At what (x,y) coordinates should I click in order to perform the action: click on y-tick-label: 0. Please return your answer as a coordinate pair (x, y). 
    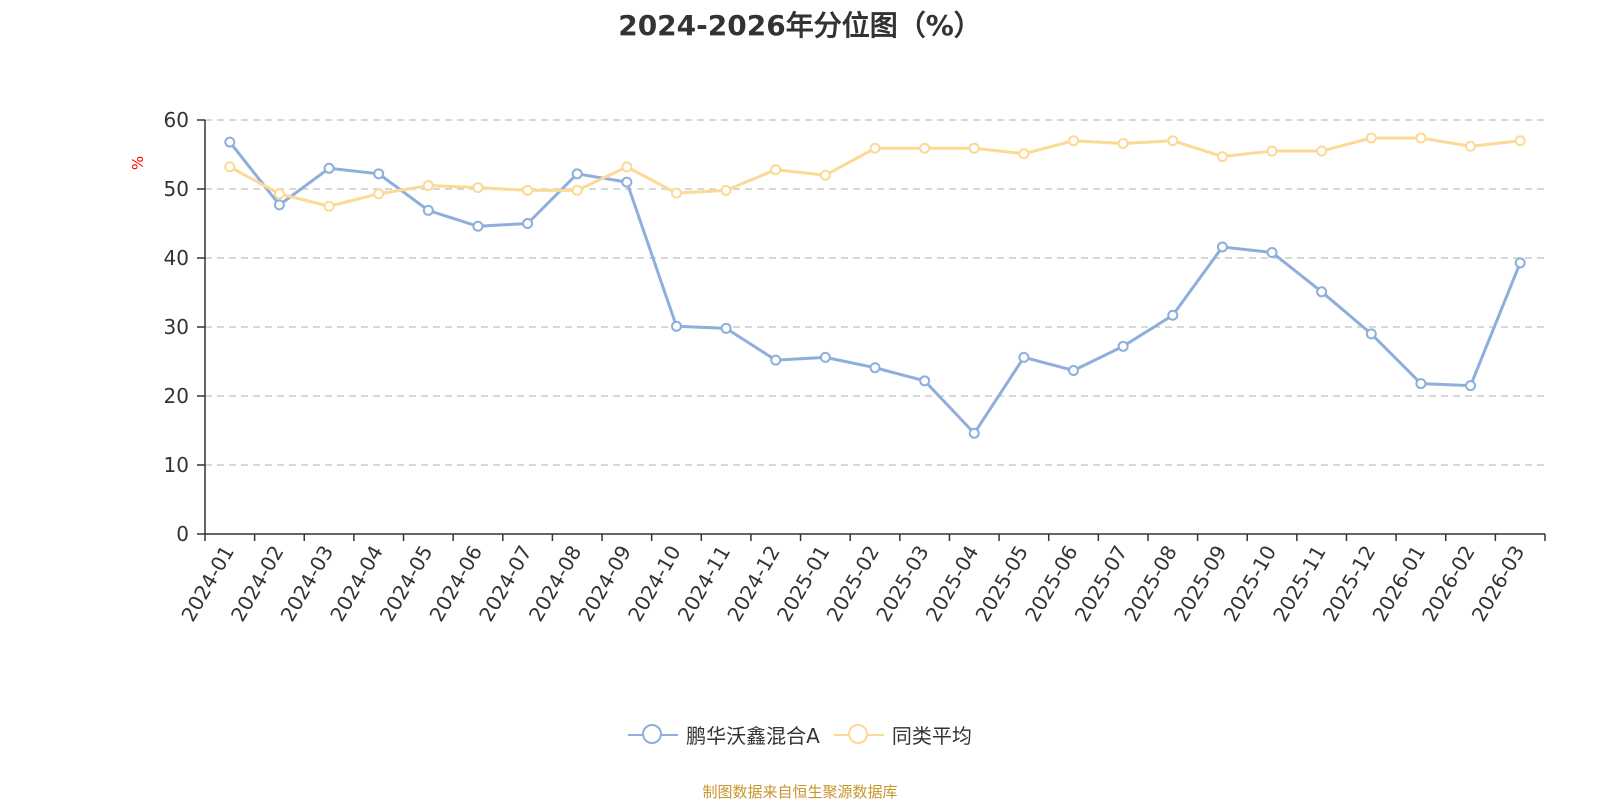
    Looking at the image, I should click on (182, 534).